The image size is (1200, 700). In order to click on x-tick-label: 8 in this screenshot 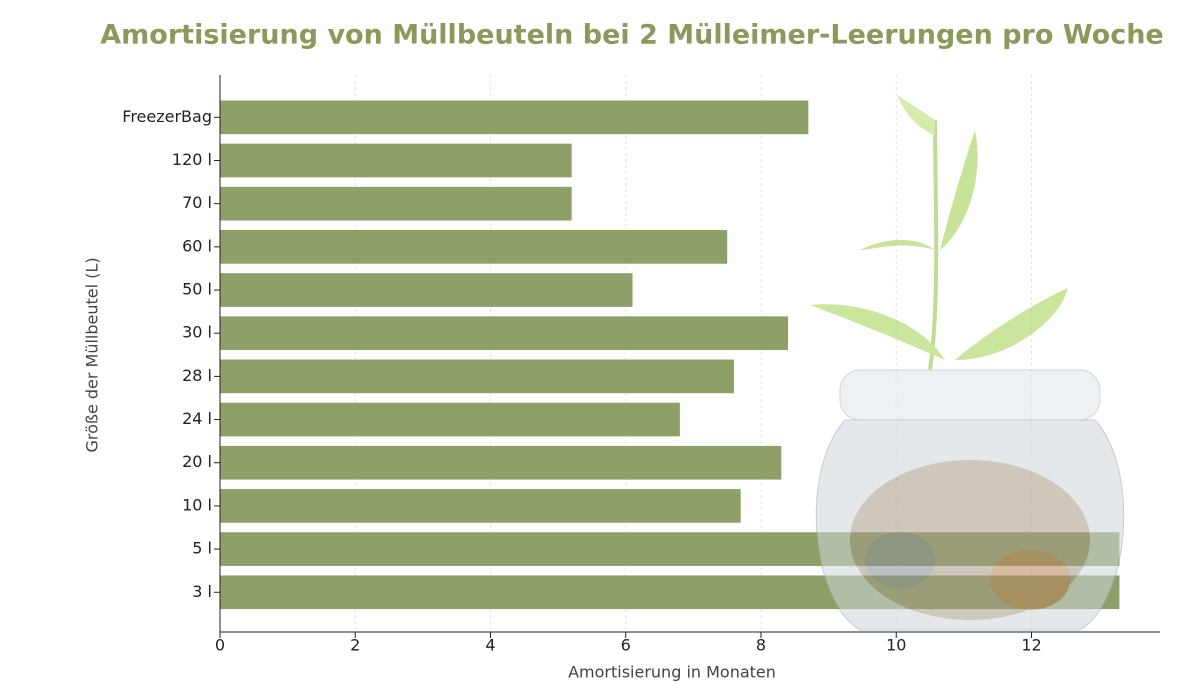, I will do `click(761, 645)`.